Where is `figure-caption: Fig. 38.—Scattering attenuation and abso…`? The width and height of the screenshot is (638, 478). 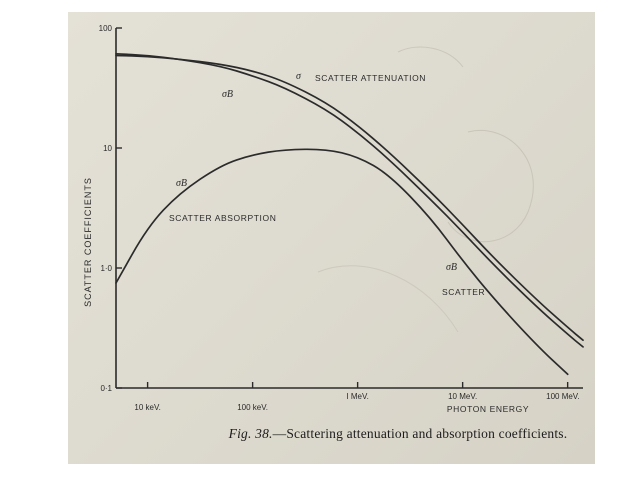
figure-caption: Fig. 38.—Scattering attenuation and abso… is located at coordinates (371, 434).